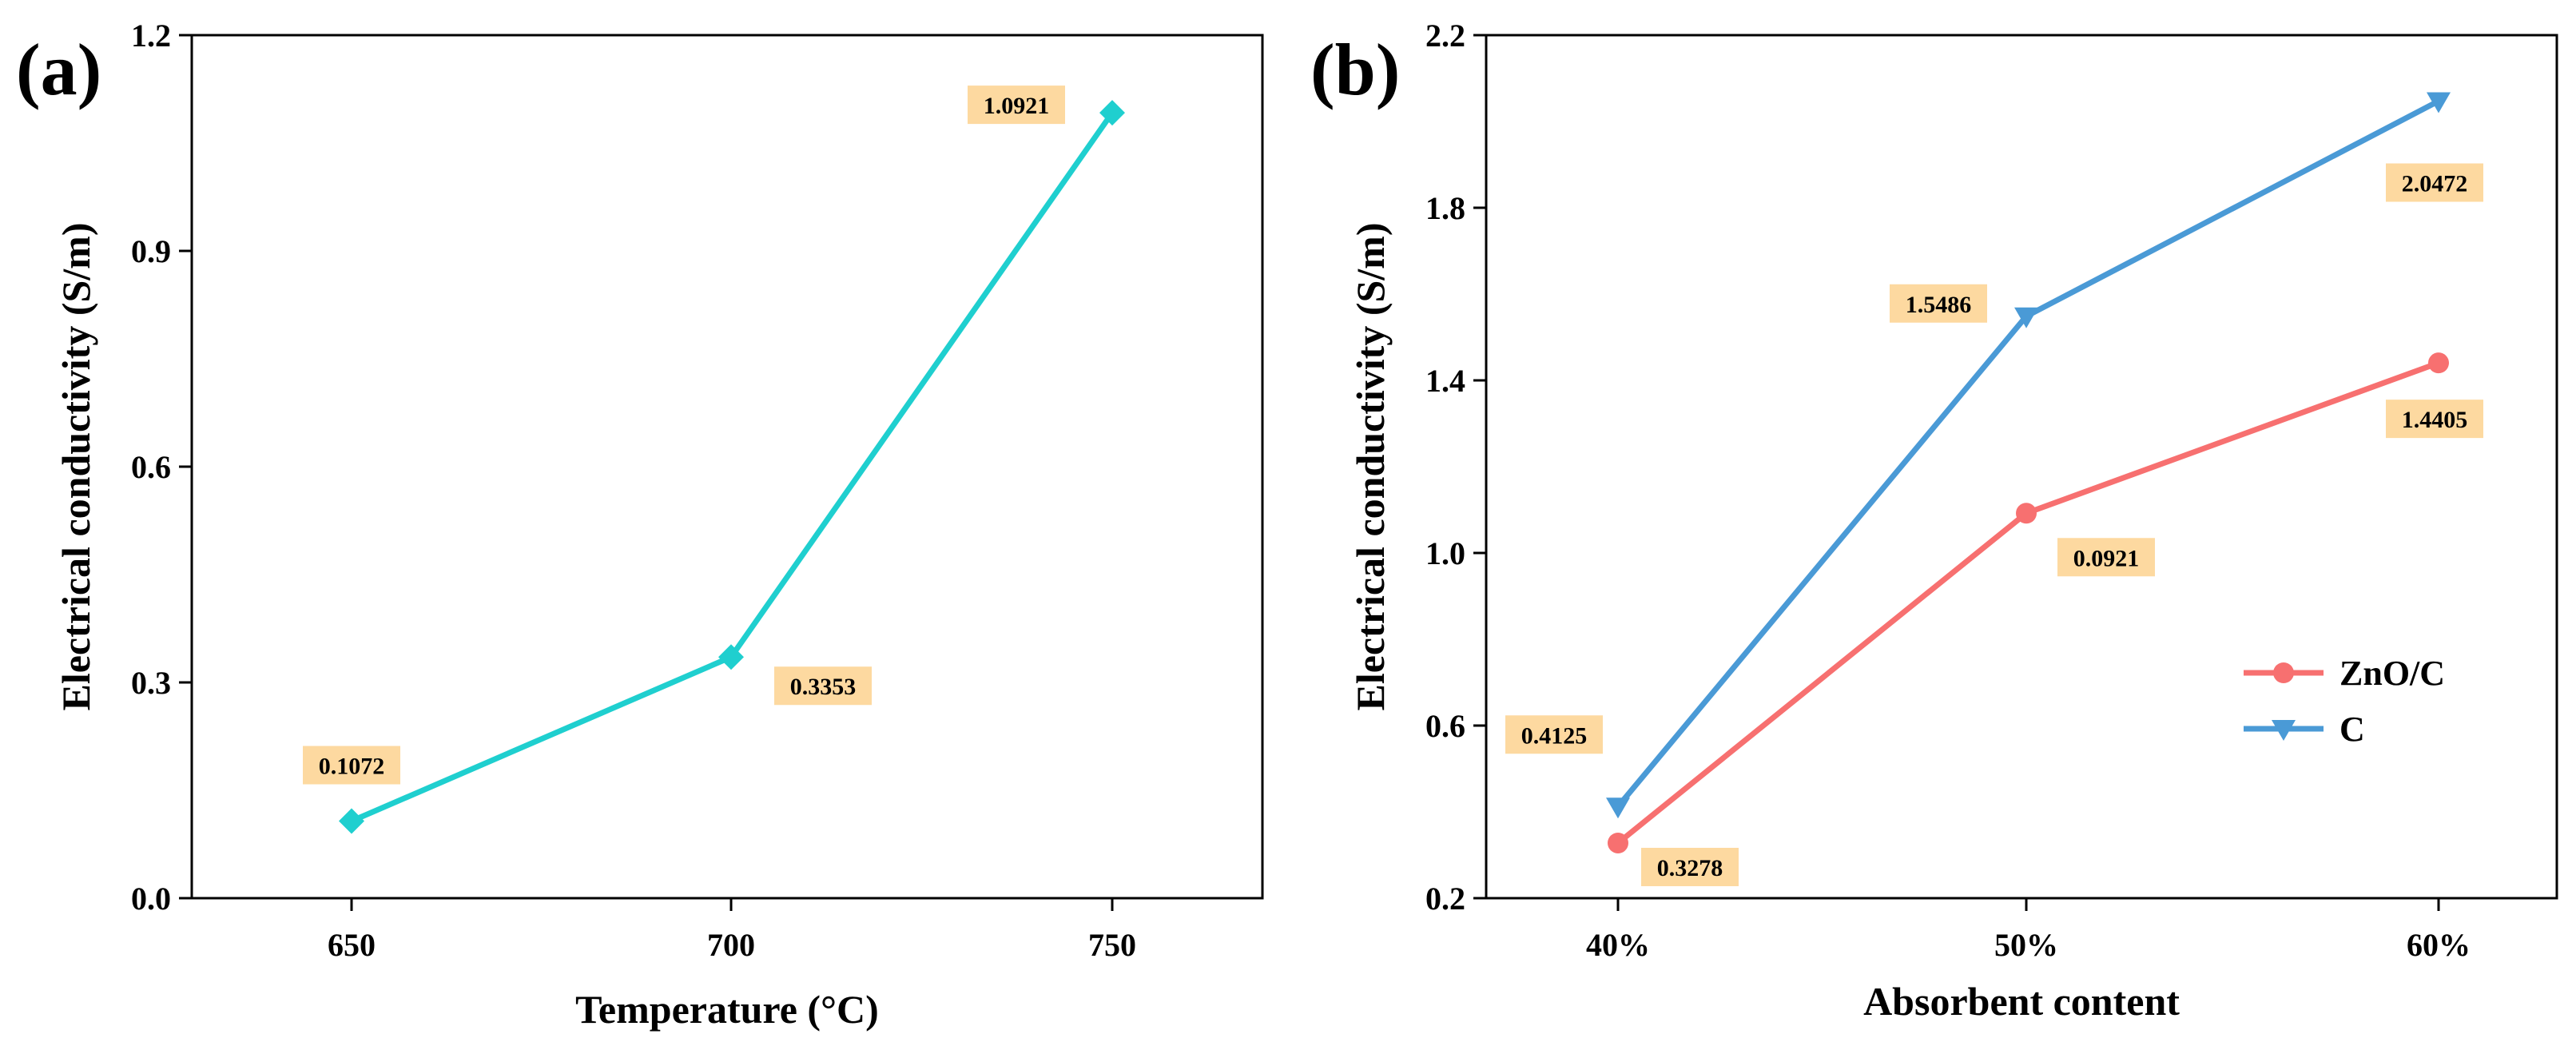  Describe the element at coordinates (151, 36) in the screenshot. I see `y-tick-label: 1.2` at that location.